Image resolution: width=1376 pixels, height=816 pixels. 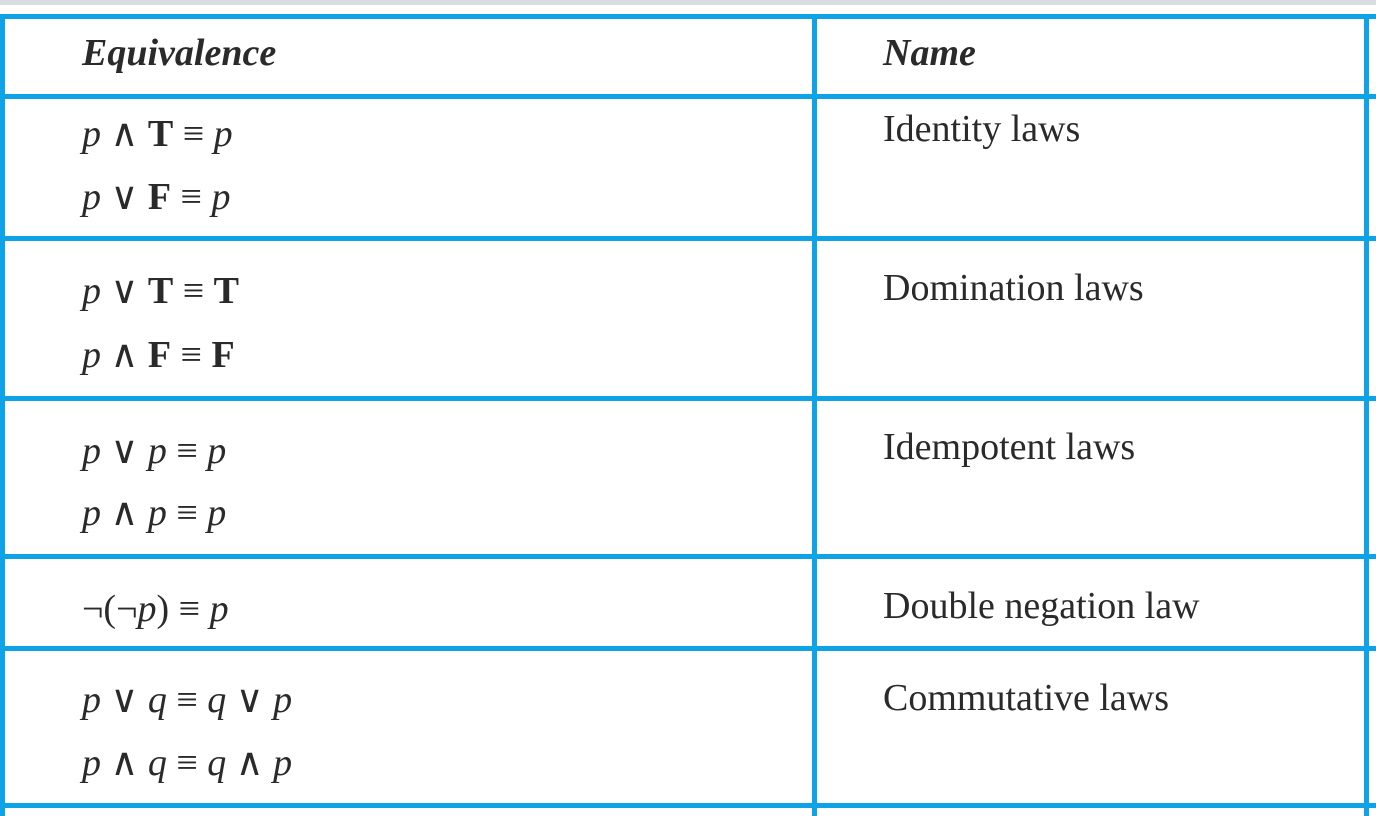 What do you see at coordinates (179, 53) in the screenshot?
I see `header-equivalence: Equivalence` at bounding box center [179, 53].